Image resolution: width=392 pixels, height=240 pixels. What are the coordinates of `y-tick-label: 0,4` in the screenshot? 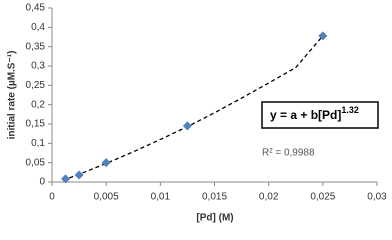 It's located at (38, 27).